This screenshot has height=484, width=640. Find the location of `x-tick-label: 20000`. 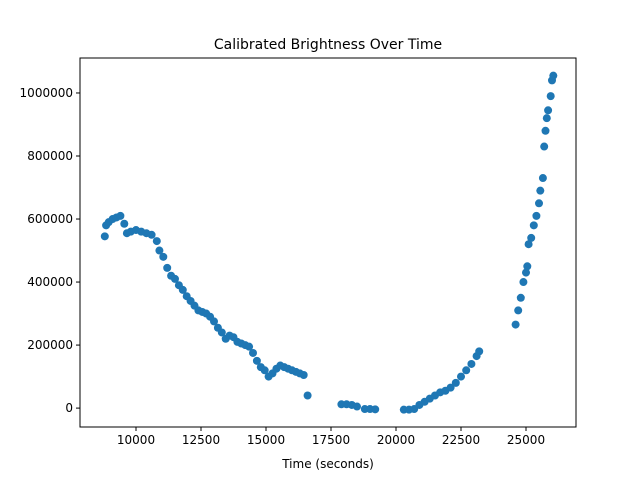

x-tick-label: 20000 is located at coordinates (396, 440).